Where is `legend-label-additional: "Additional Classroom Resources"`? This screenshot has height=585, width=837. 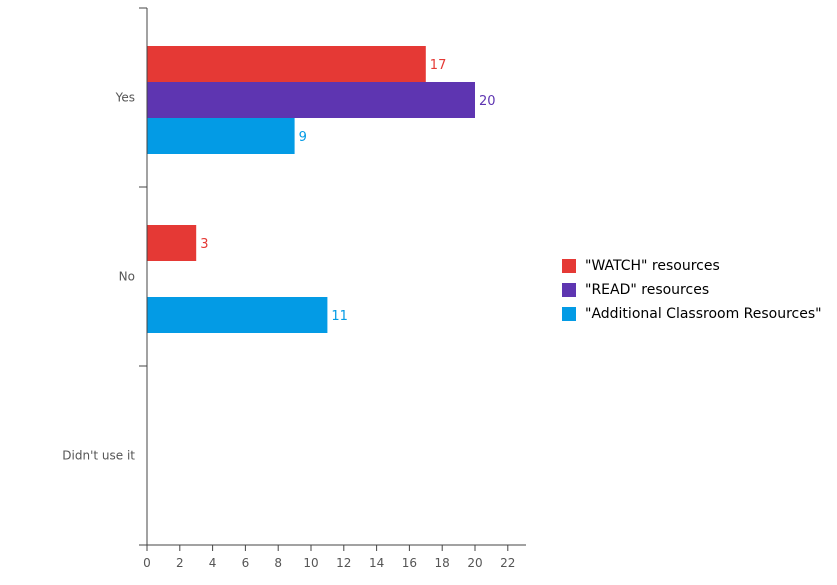 legend-label-additional: "Additional Classroom Resources" is located at coordinates (703, 314).